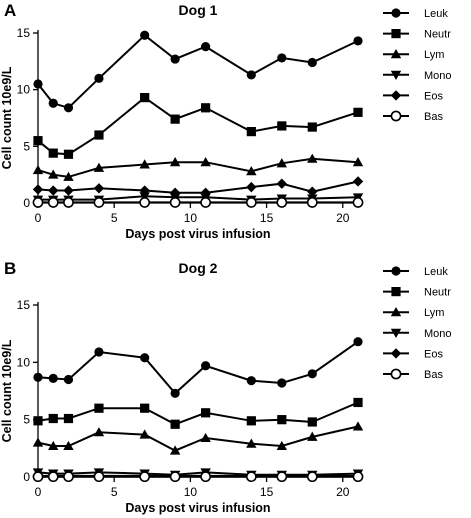 This screenshot has width=471, height=518. I want to click on legend-marker-mono, so click(396, 75).